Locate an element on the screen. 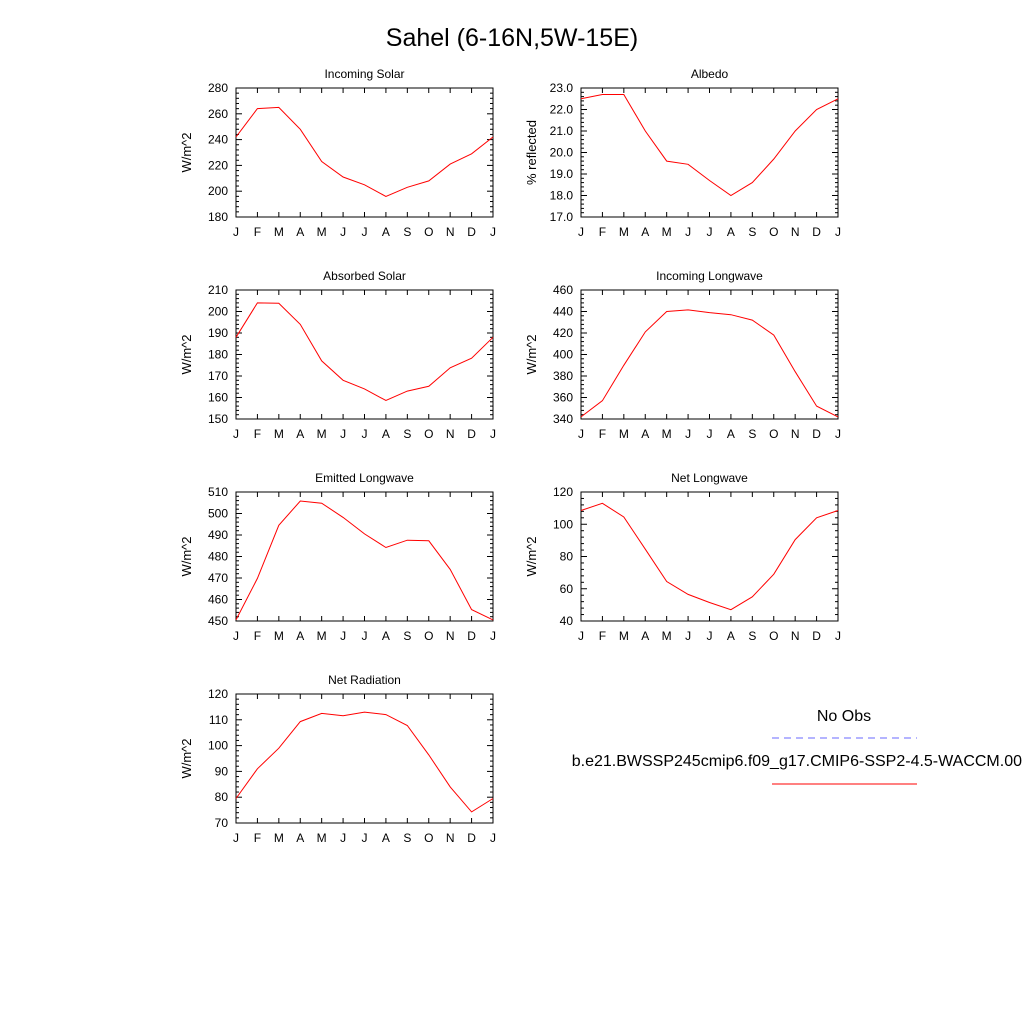 Image resolution: width=1024 pixels, height=1024 pixels. y-tick-label: 80 is located at coordinates (567, 557).